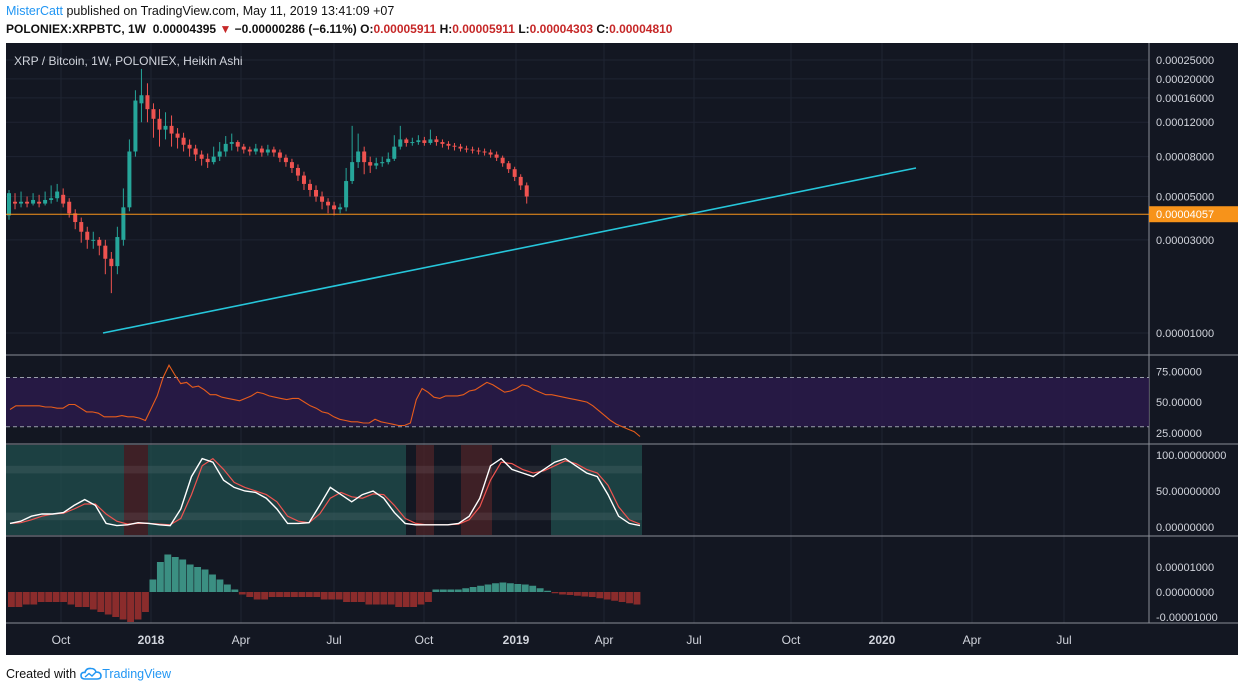  What do you see at coordinates (1188, 492) in the screenshot?
I see `stoch-tick-label: 50.00000000` at bounding box center [1188, 492].